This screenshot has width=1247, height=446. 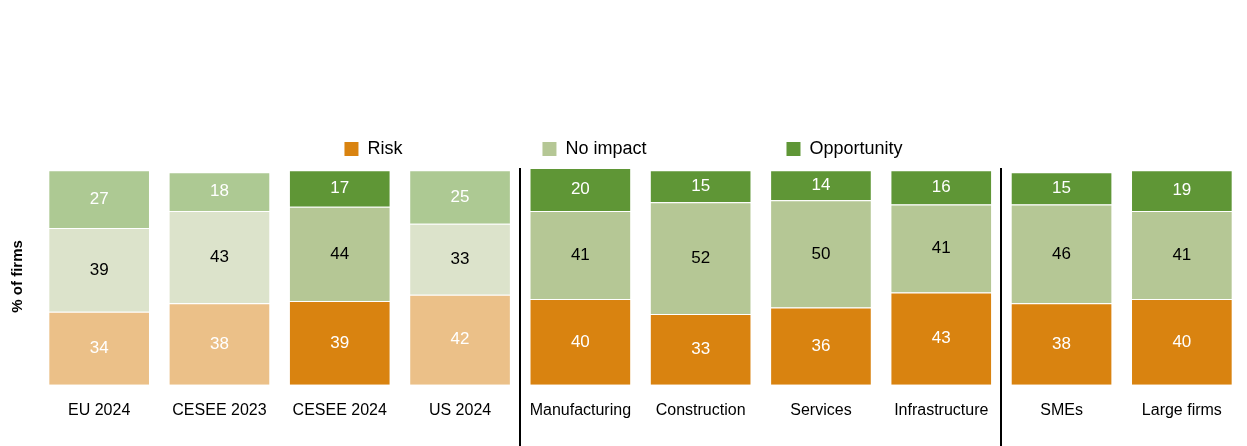 I want to click on data-label: 46, so click(x=1062, y=253).